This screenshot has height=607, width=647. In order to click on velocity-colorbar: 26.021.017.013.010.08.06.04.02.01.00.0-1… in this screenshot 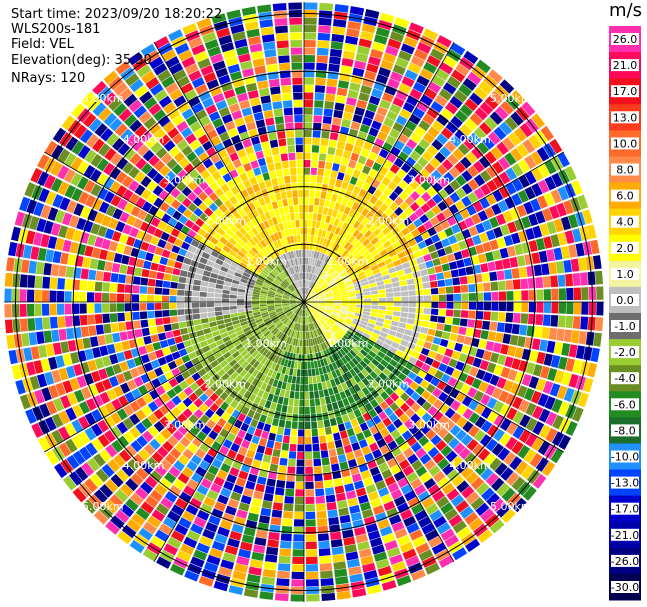, I will do `click(625, 313)`.